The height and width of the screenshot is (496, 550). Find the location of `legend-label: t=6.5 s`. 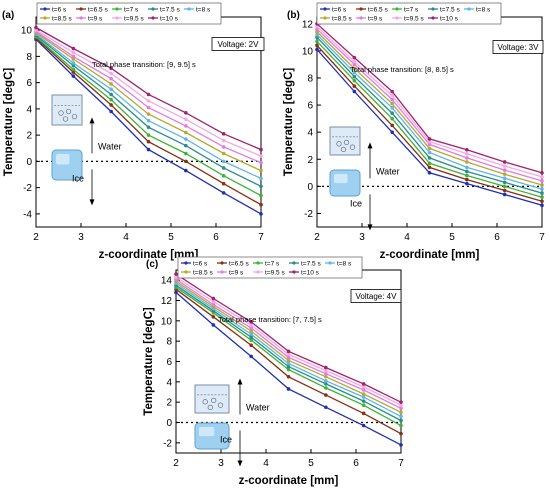

legend-label: t=6.5 s is located at coordinates (239, 263).